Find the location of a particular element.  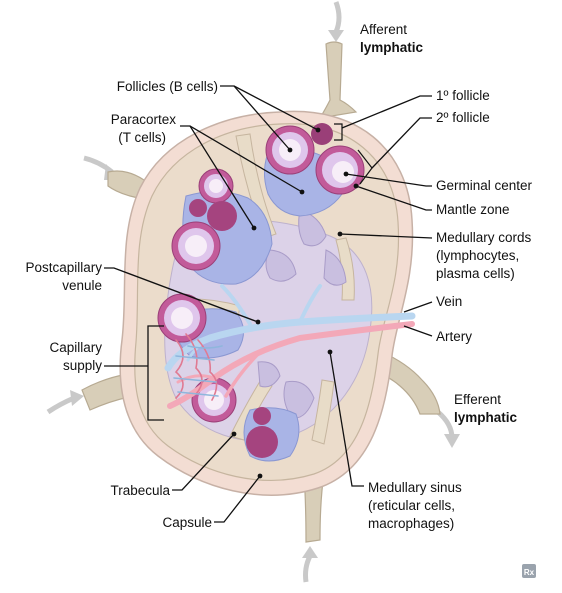

medullary-cords is located at coordinates (302, 314).